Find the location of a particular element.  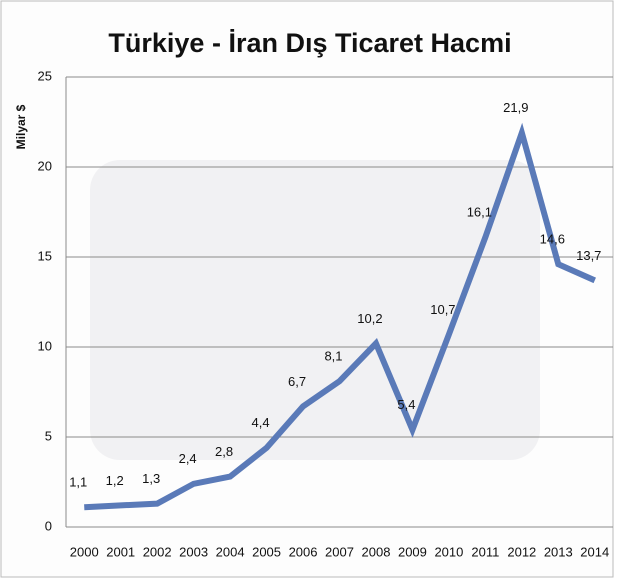

data-label: 10,2 is located at coordinates (369, 318).